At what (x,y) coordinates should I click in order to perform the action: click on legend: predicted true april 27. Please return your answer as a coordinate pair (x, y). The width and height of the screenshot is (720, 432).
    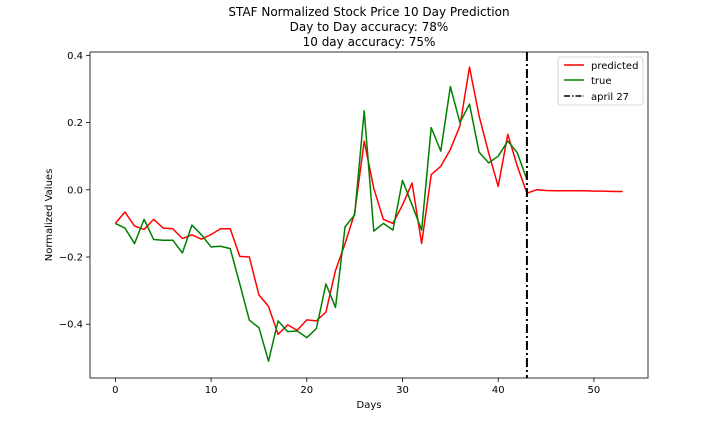
    Looking at the image, I should click on (600, 81).